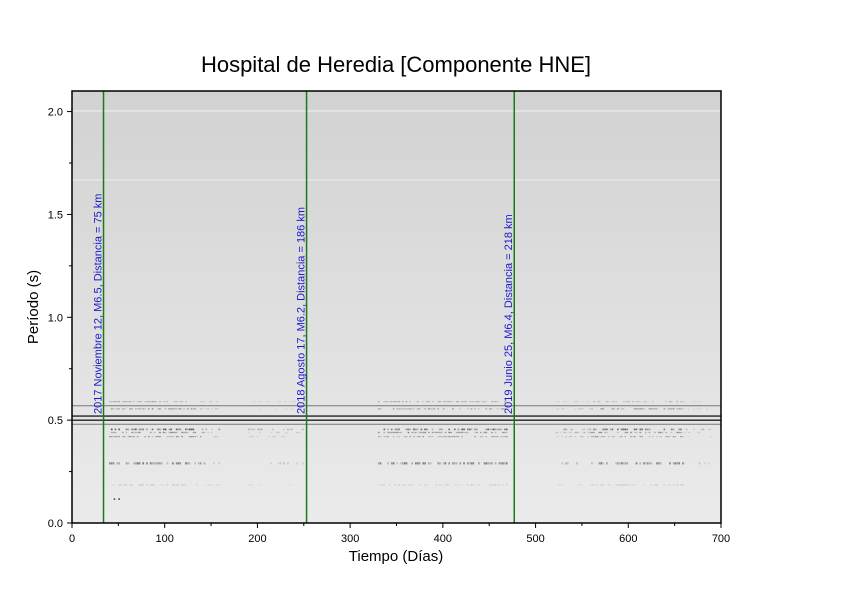 The image size is (842, 595). Describe the element at coordinates (396, 145) in the screenshot. I see `faint-period-lines` at that location.